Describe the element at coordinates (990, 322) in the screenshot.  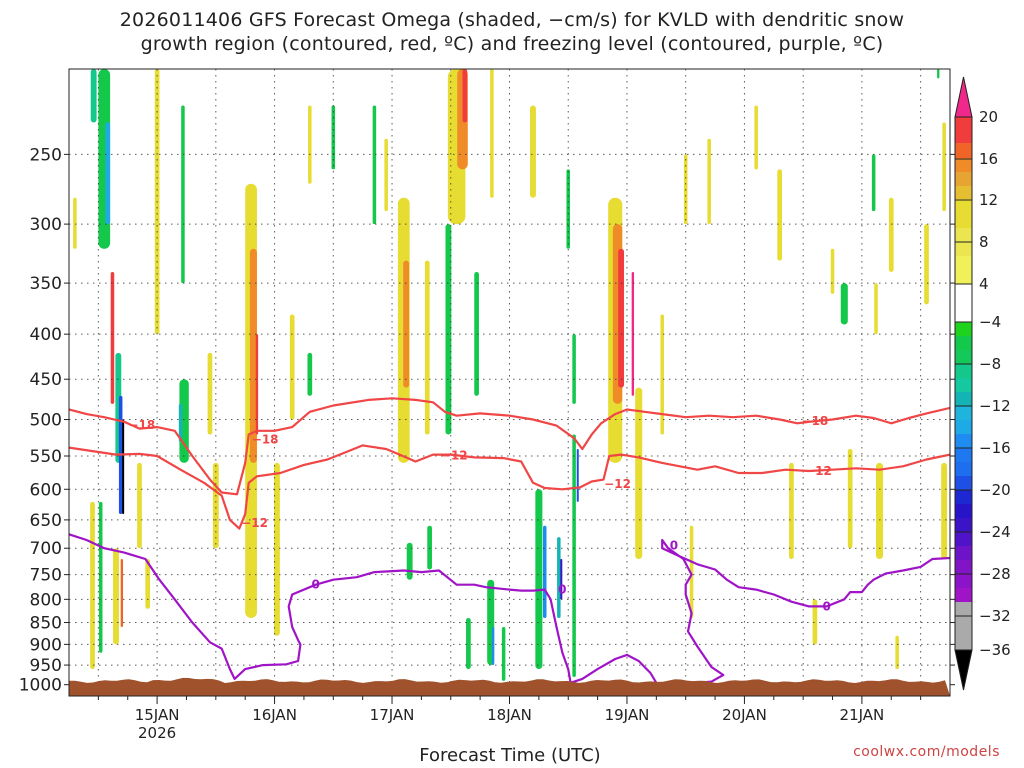
I see `colorbar-label: −4` at that location.